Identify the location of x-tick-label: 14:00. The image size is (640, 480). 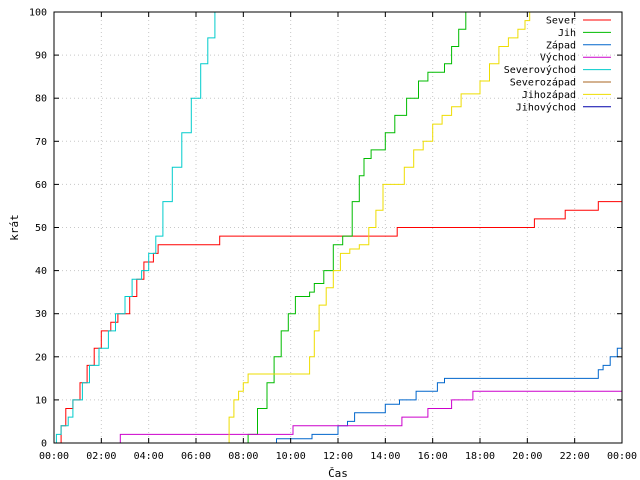
(385, 456).